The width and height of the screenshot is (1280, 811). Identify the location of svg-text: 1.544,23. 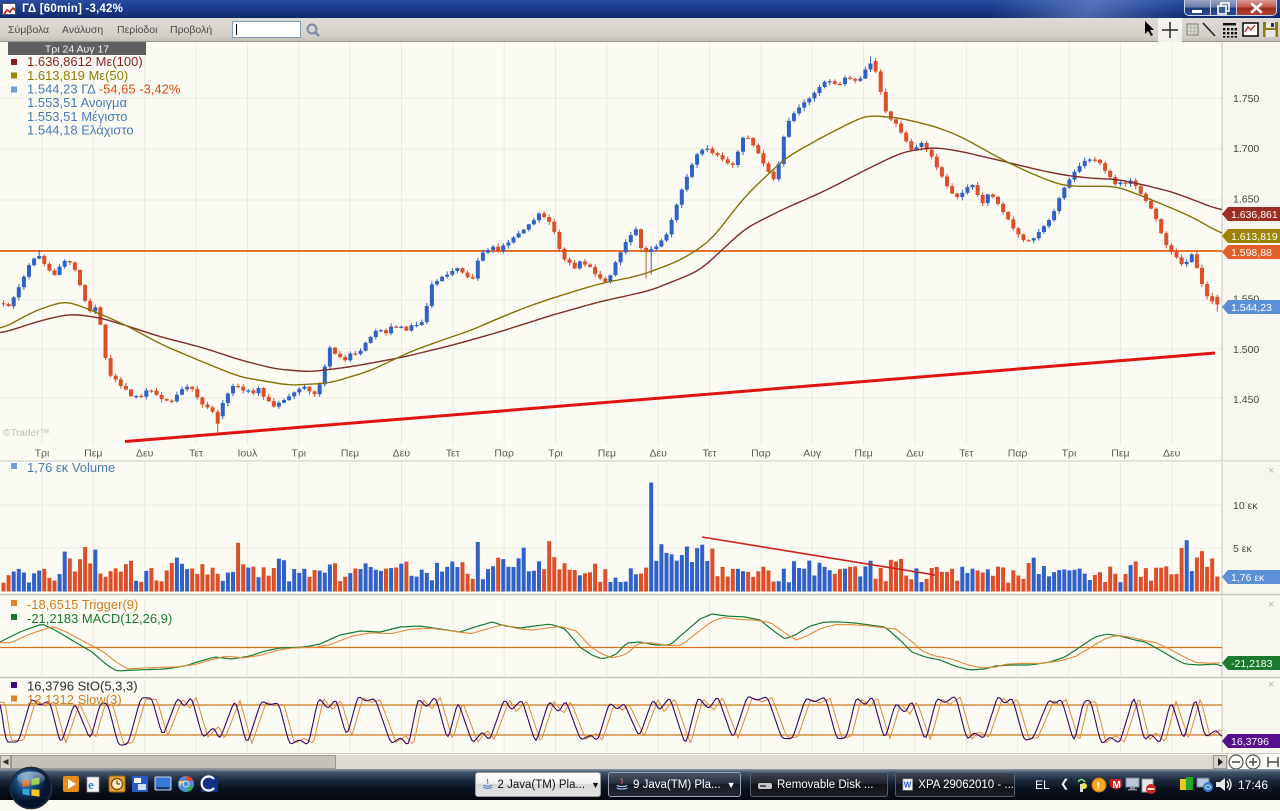
(1251, 308).